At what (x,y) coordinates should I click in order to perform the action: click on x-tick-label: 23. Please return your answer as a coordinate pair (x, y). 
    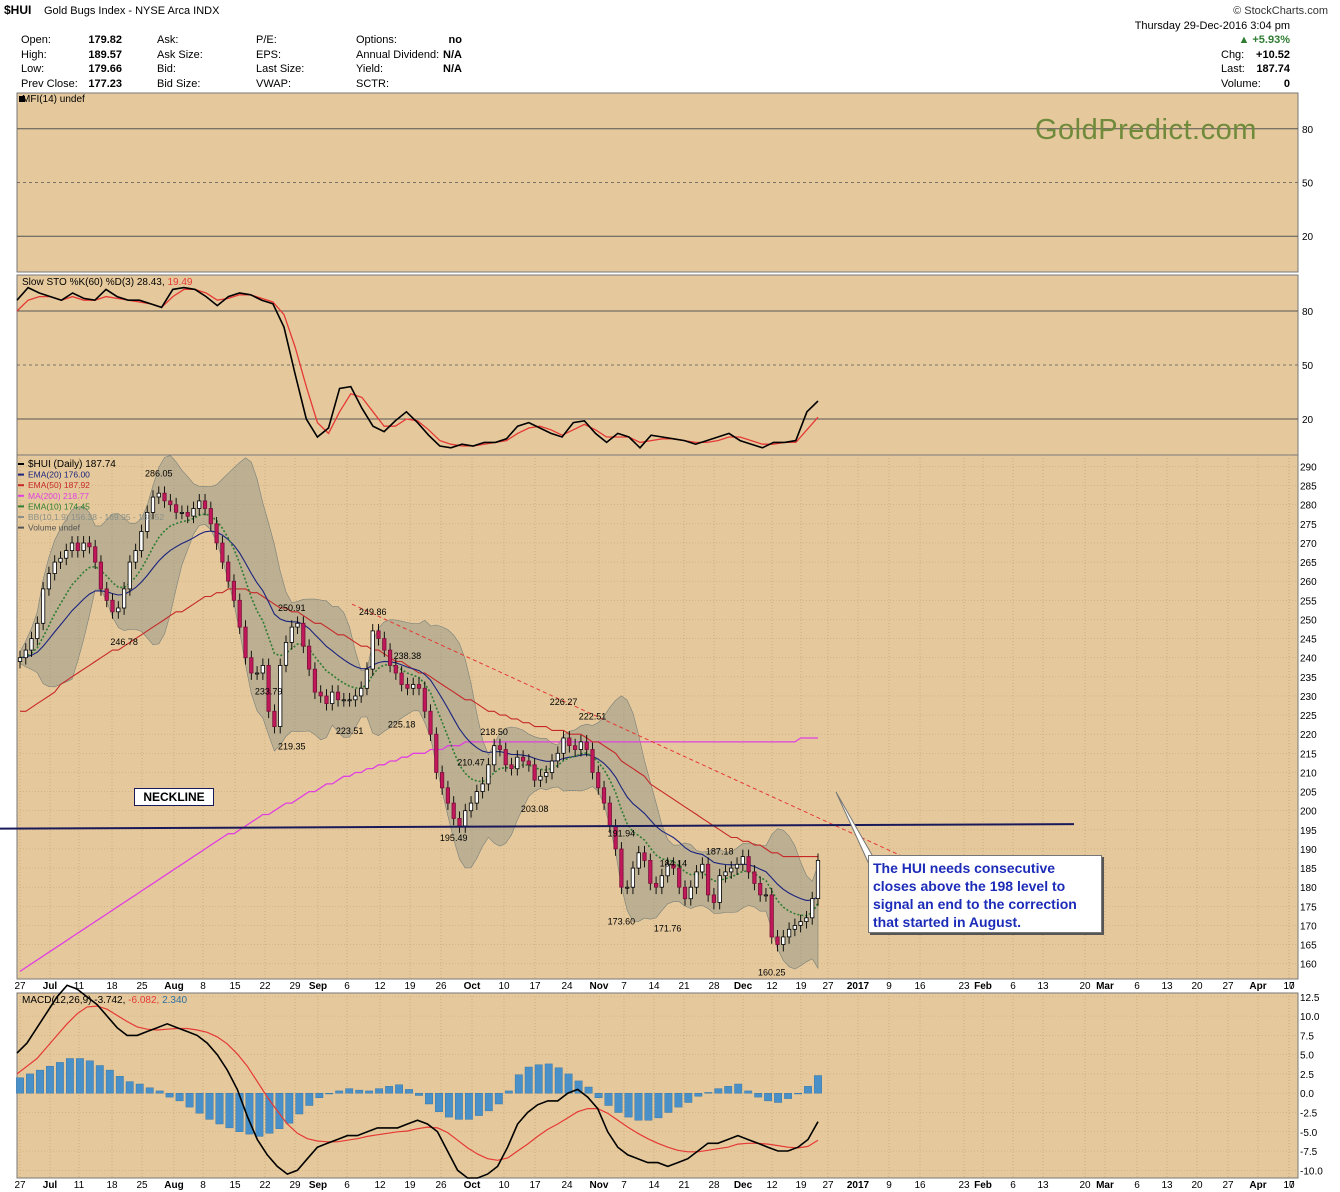
    Looking at the image, I should click on (964, 1185).